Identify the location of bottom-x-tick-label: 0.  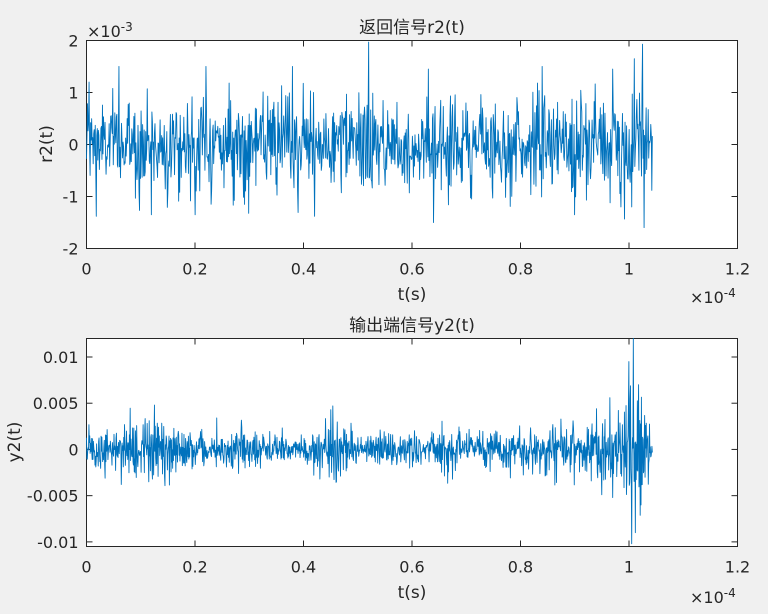
(86, 567).